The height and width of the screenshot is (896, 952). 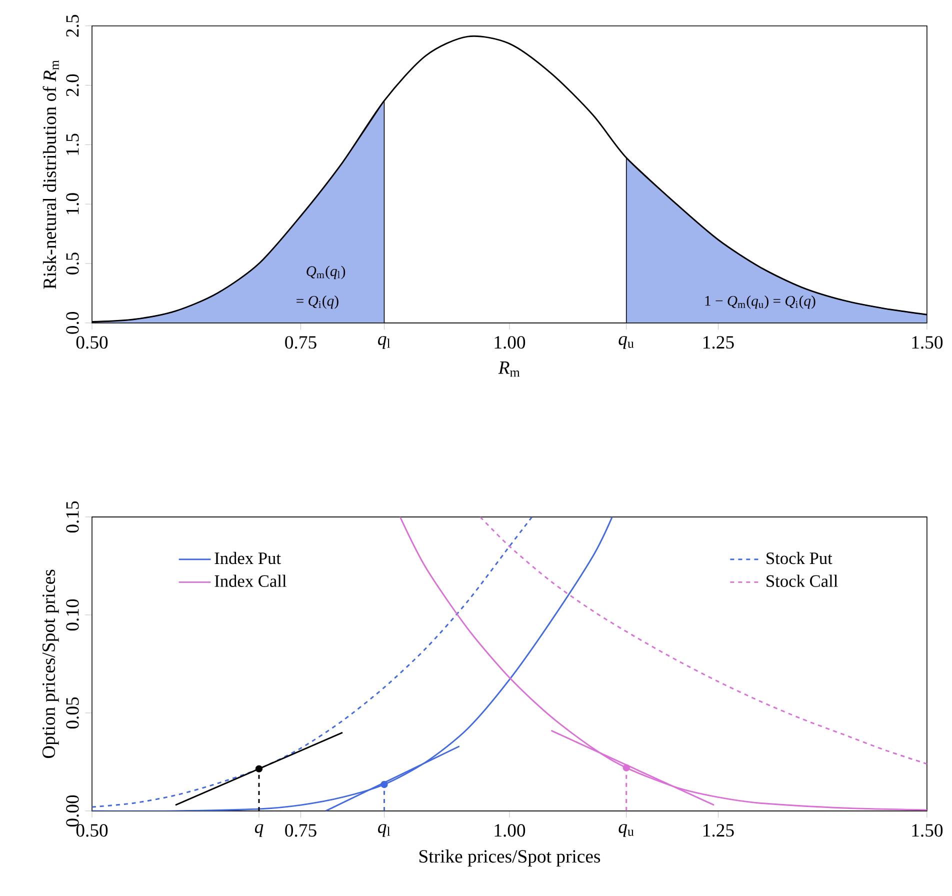 What do you see at coordinates (259, 830) in the screenshot?
I see `x-tick-label: q` at bounding box center [259, 830].